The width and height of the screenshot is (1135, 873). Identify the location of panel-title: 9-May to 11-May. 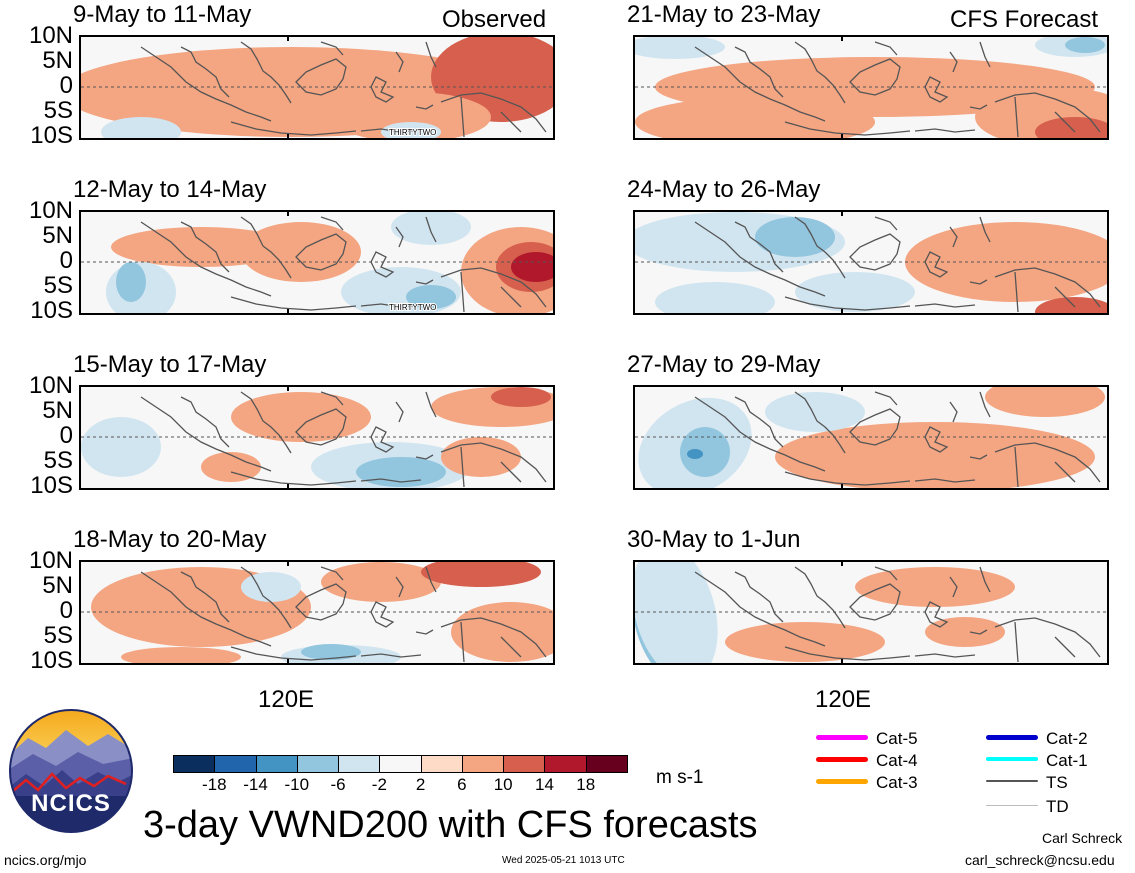
(162, 14).